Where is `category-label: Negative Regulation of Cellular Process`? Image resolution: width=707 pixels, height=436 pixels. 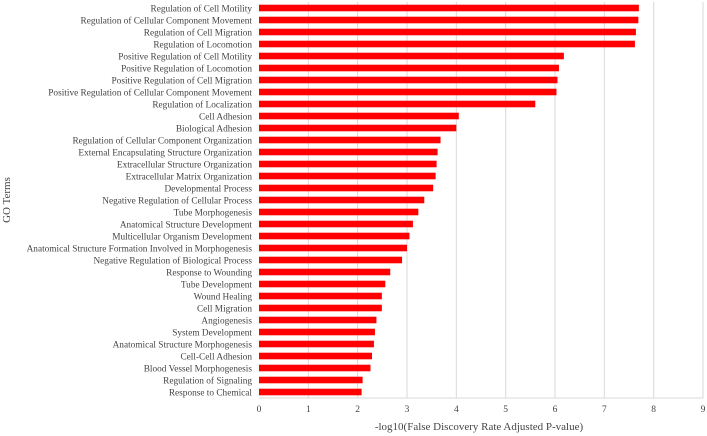
category-label: Negative Regulation of Cellular Process is located at coordinates (177, 200).